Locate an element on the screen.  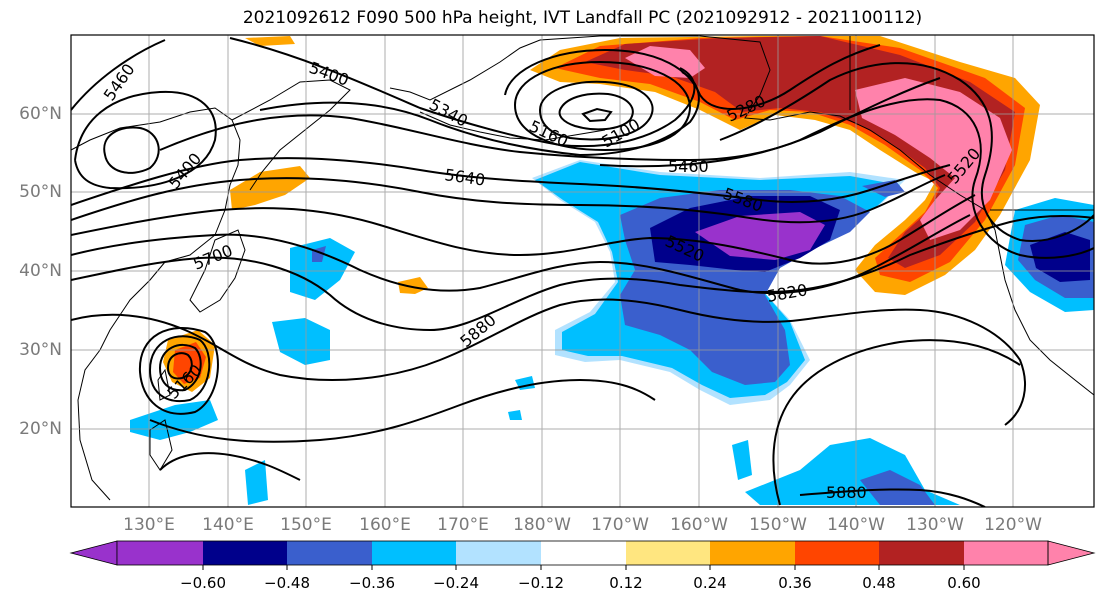
colorbar-tick: −0.24 is located at coordinates (456, 583).